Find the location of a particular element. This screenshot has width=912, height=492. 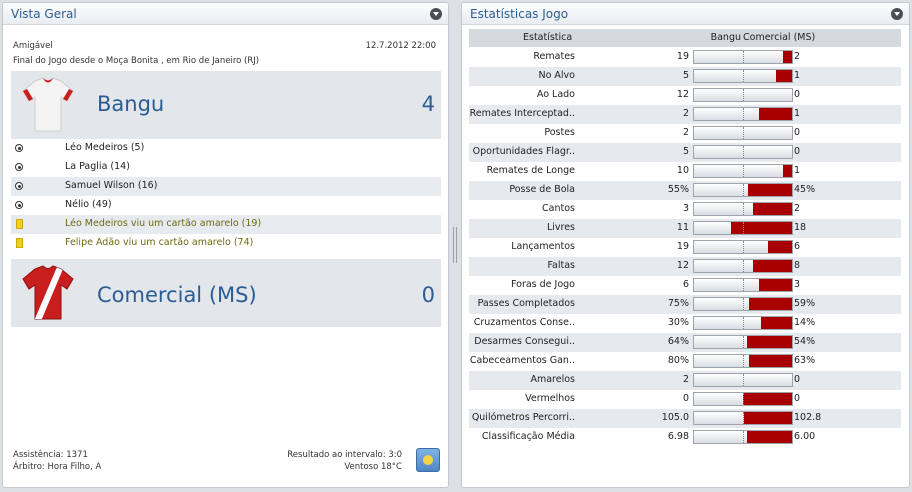

stat-row: Ao Lado 12 0 is located at coordinates (685, 95).